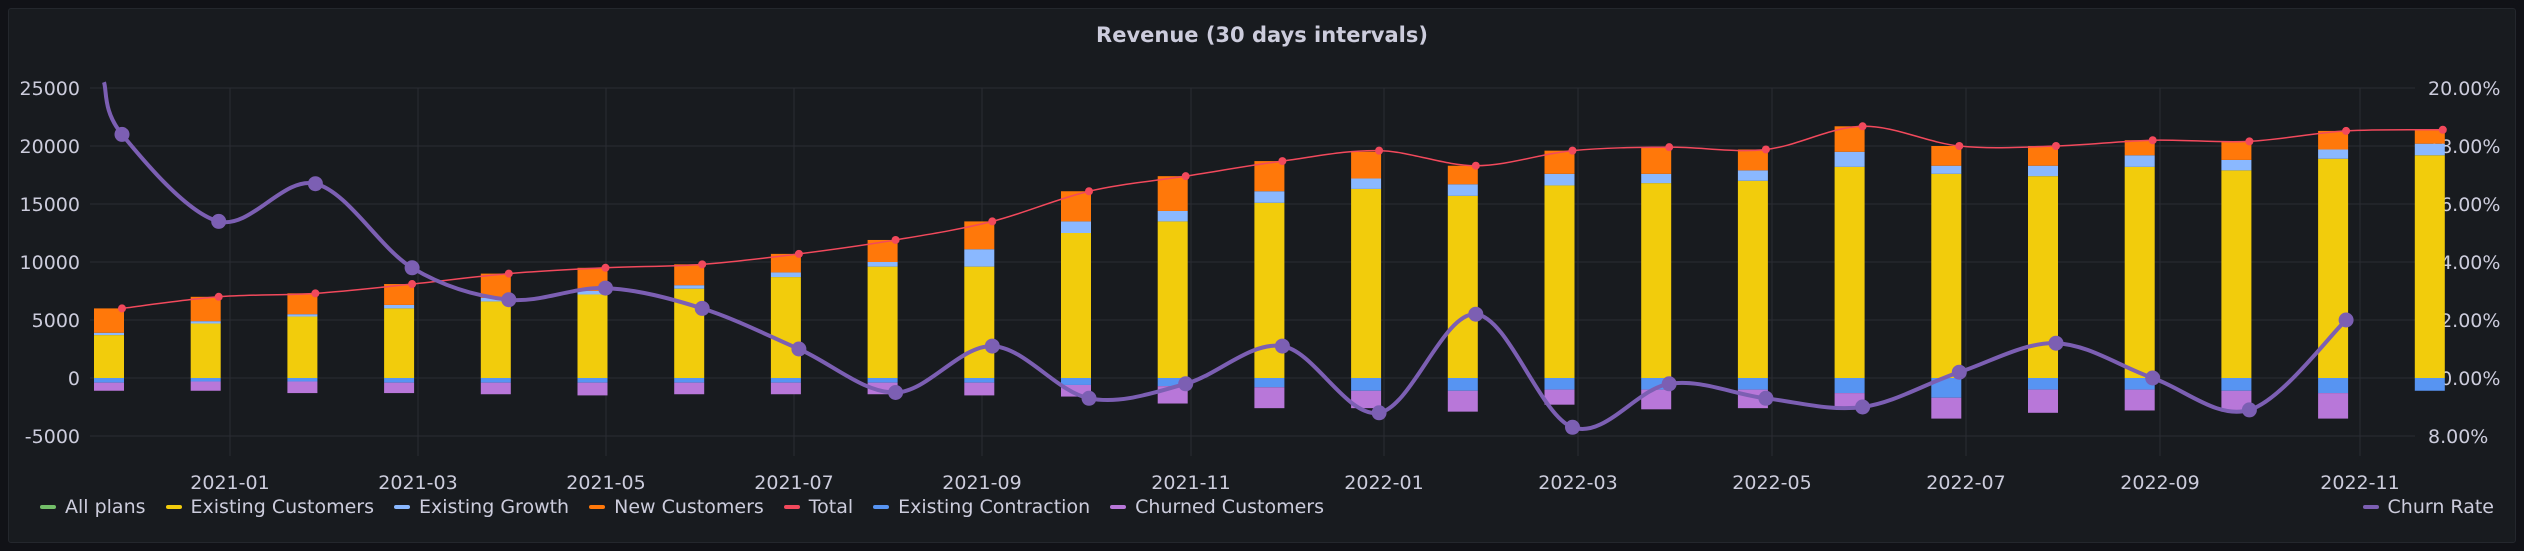 This screenshot has height=551, width=2524. I want to click on legend-swatch, so click(48, 507).